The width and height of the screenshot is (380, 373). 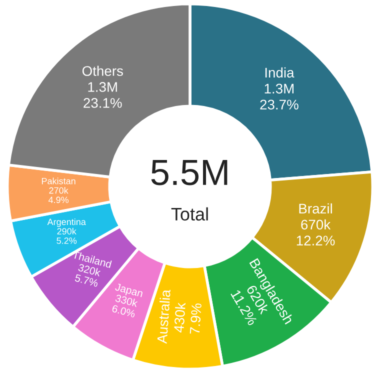 I want to click on text: Total, so click(x=189, y=214).